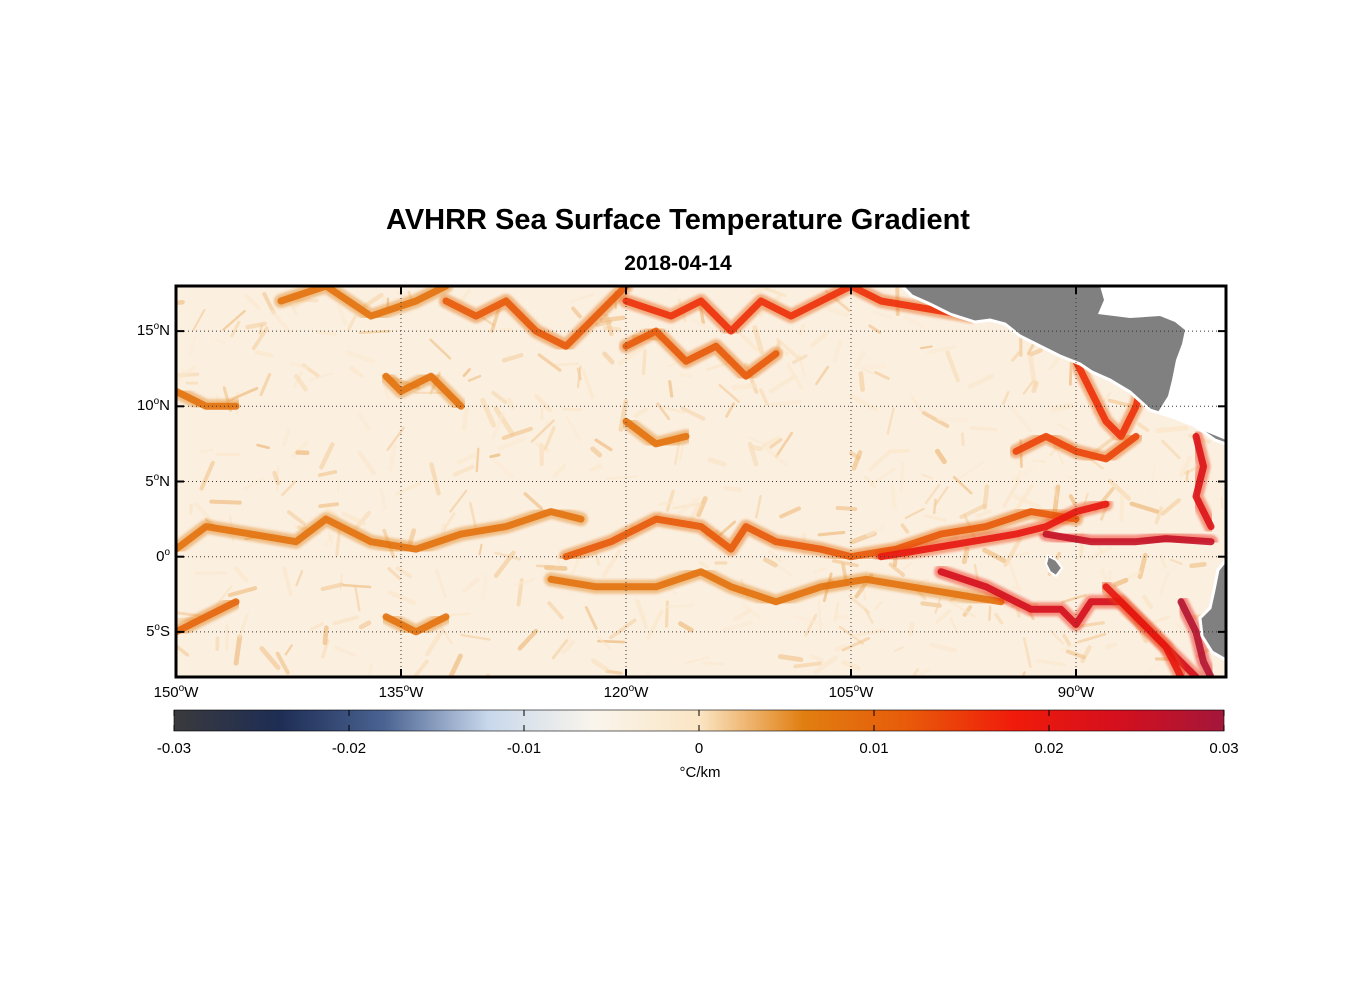 This screenshot has width=1356, height=1000. I want to click on lat-label: 5oN, so click(157, 480).